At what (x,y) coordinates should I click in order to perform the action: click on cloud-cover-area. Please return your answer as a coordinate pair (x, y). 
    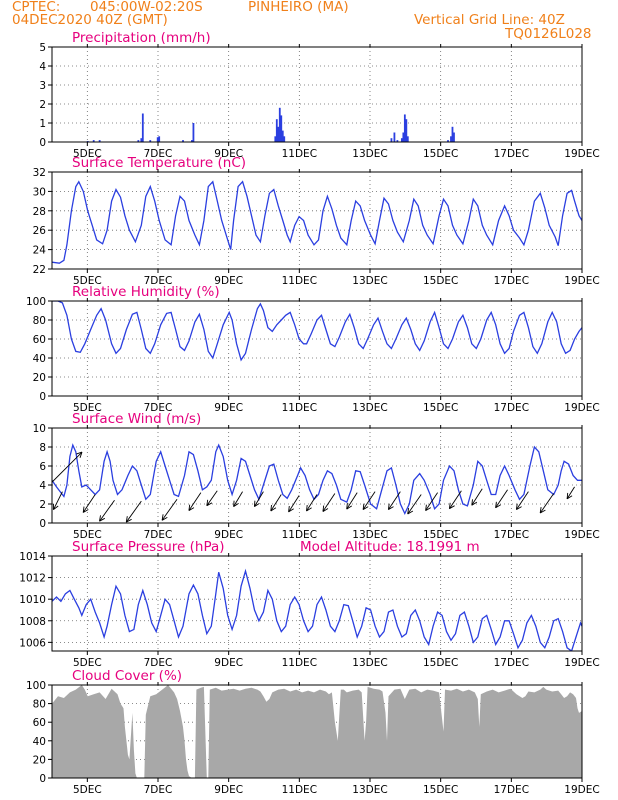
    Looking at the image, I should click on (317, 731).